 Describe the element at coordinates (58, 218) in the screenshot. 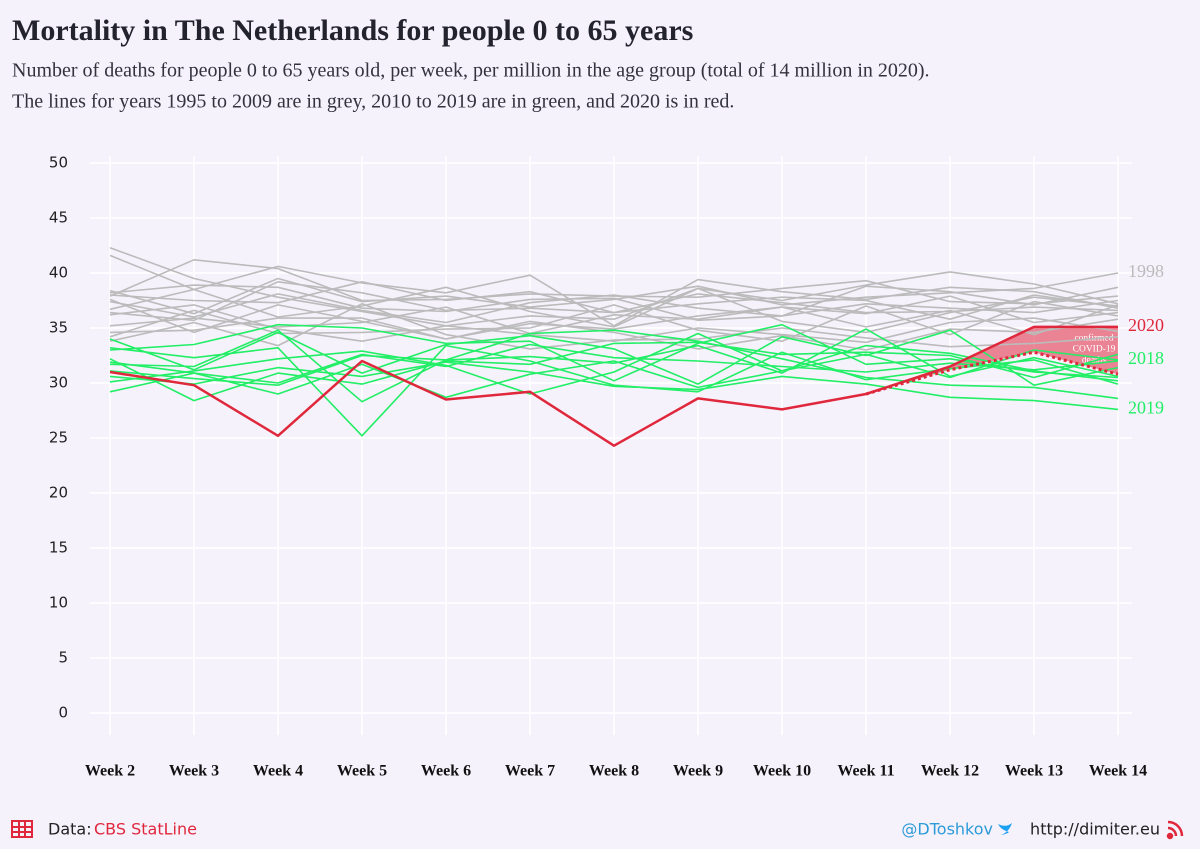

I see `y-tick-label: 45` at that location.